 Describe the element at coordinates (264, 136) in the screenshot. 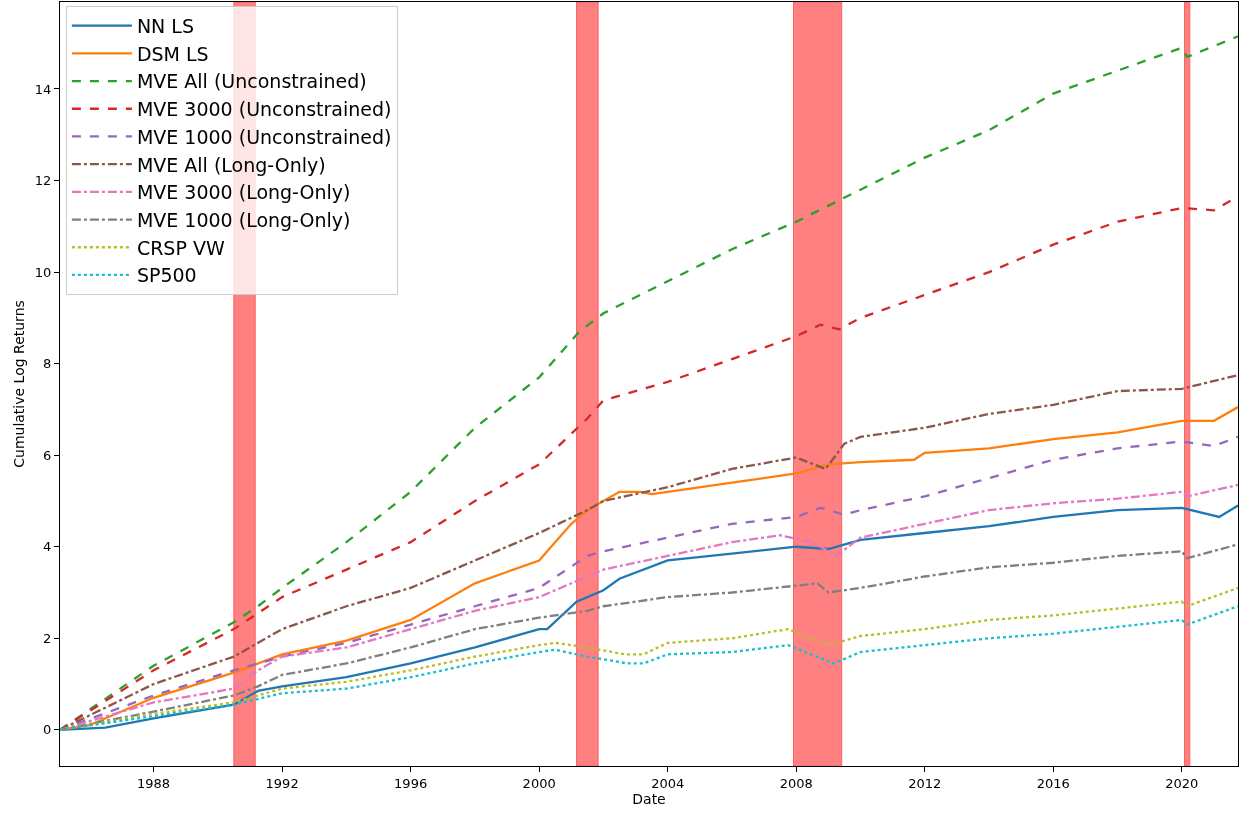

I see `legend-label: MVE 1000 (Unconstrained)` at that location.